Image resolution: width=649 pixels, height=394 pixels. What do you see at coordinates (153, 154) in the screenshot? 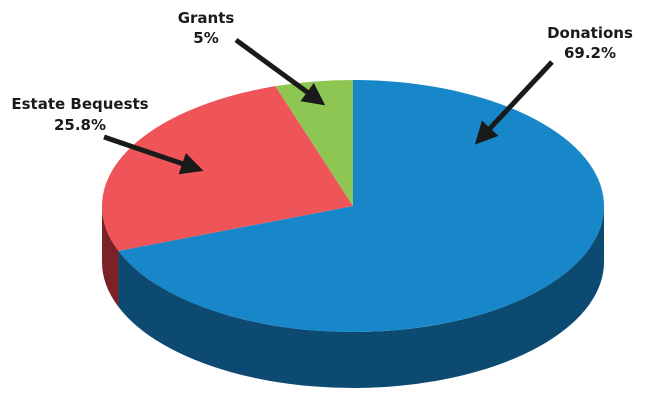
I see `estate-bequests-arrow` at bounding box center [153, 154].